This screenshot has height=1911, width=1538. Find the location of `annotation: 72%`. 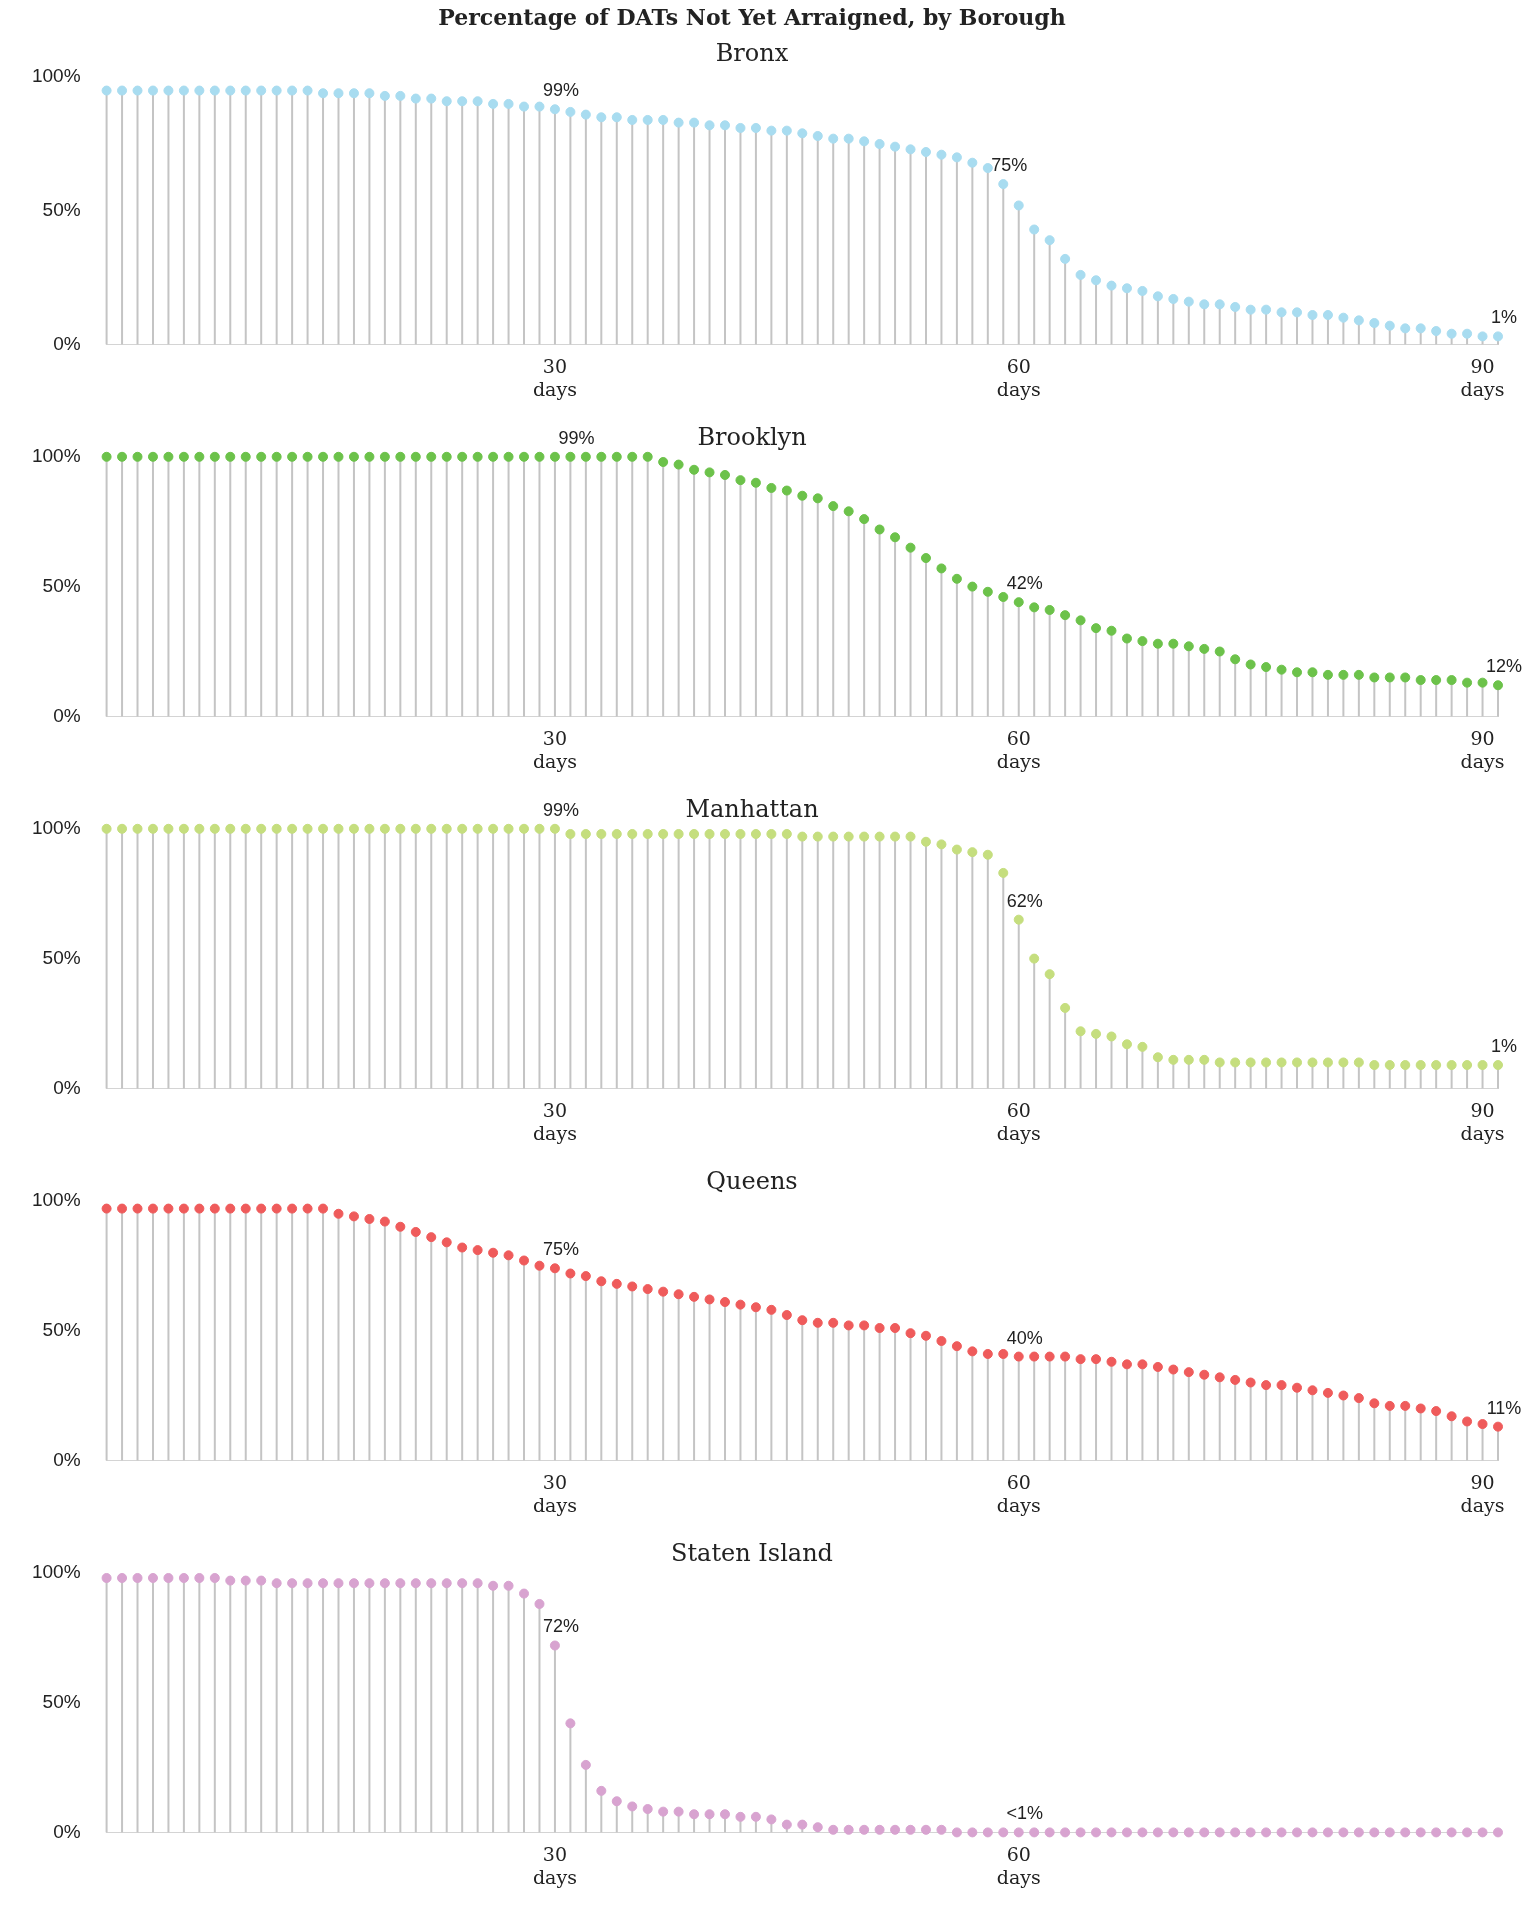

annotation: 72% is located at coordinates (560, 1626).